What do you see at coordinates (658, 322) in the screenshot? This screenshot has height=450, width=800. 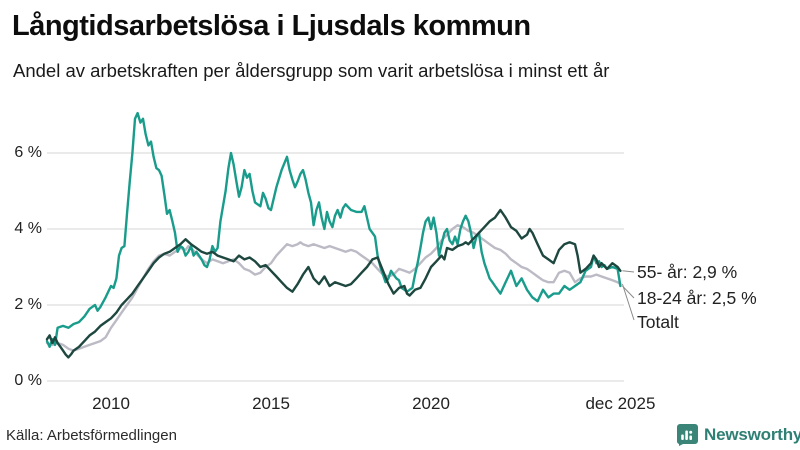 I see `series-label-totalt: Totalt` at bounding box center [658, 322].